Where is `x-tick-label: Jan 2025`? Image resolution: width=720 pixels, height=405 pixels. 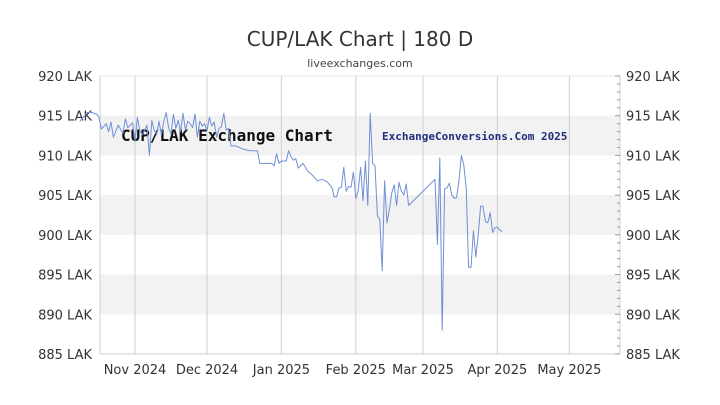
x-tick-label: Jan 2025 is located at coordinates (281, 370).